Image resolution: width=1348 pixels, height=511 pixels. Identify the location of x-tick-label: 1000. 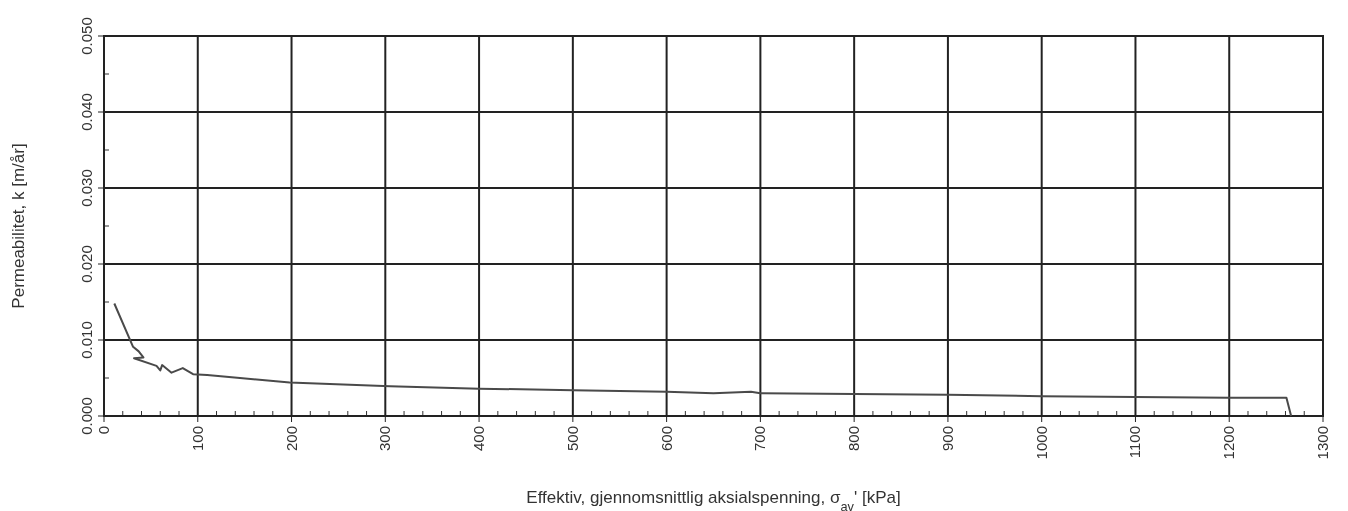
(1041, 443).